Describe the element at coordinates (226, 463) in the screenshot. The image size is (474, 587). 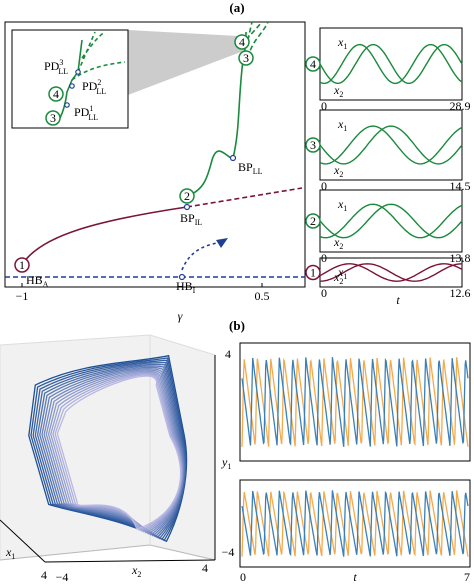
I see `label: y1` at that location.